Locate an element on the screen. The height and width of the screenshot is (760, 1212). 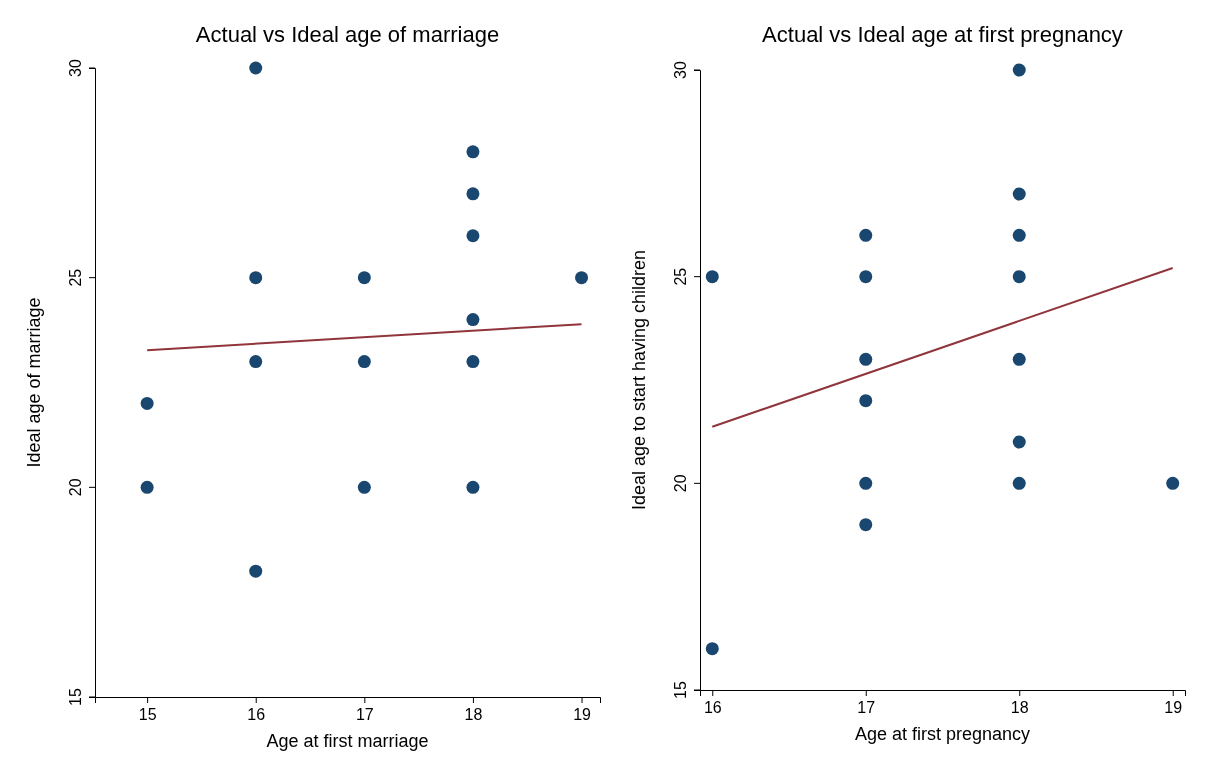
y-axis-title: Ideal age of marriage is located at coordinates (34, 382).